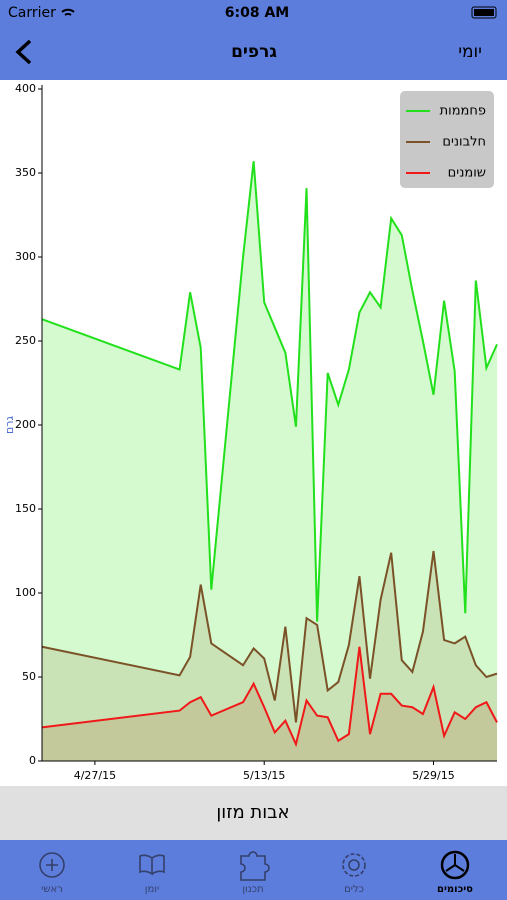  I want to click on diary-icon, so click(152, 865).